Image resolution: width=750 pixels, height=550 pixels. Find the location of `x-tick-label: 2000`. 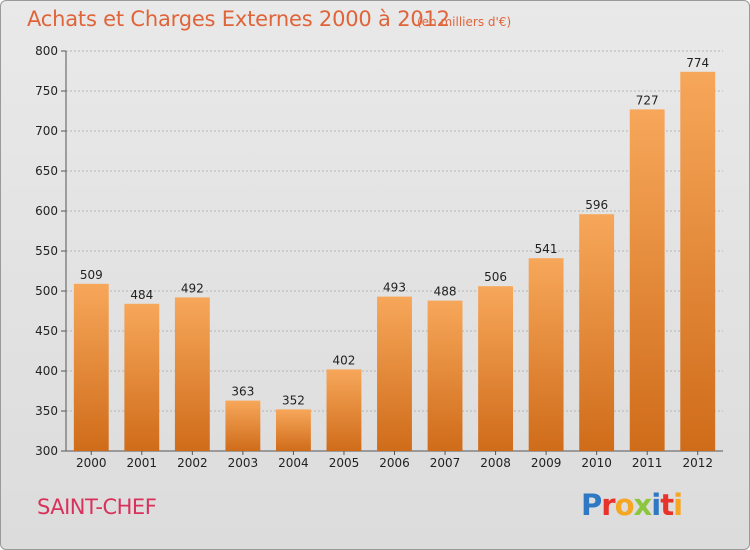

x-tick-label: 2000 is located at coordinates (91, 463).